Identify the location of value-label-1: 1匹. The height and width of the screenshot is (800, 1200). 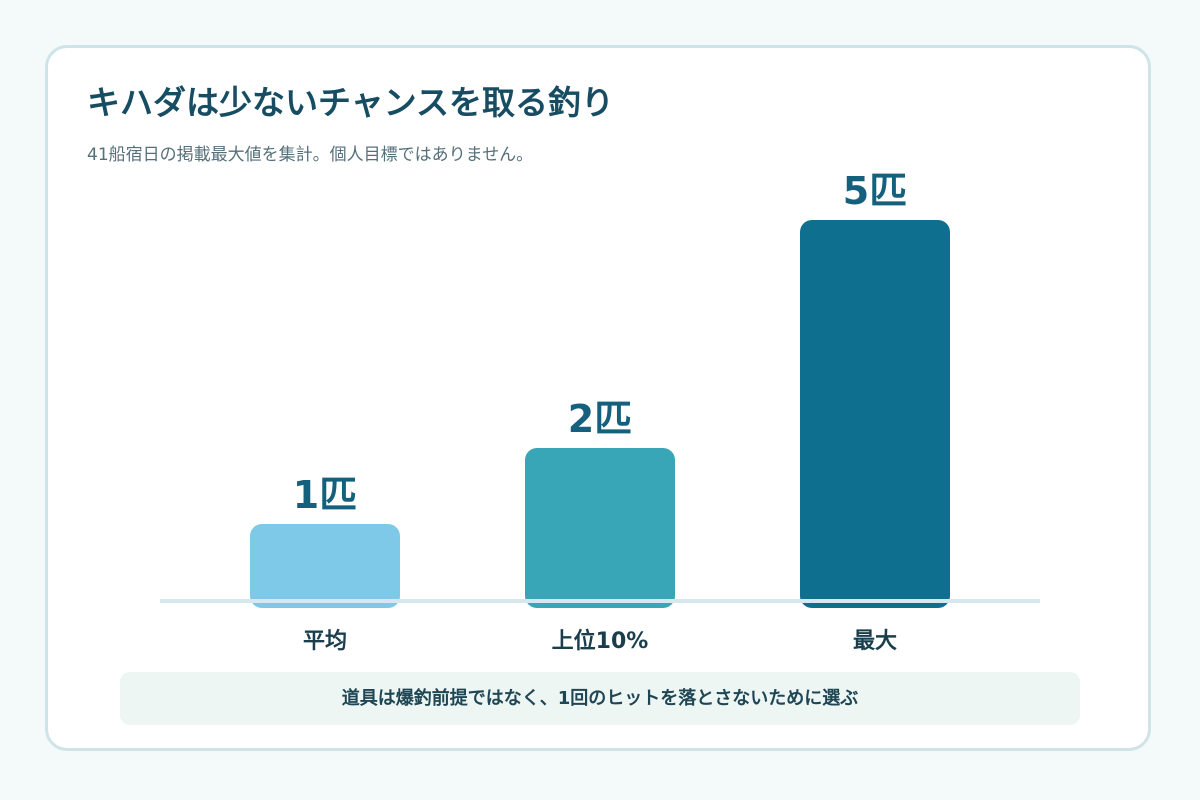
(325, 495).